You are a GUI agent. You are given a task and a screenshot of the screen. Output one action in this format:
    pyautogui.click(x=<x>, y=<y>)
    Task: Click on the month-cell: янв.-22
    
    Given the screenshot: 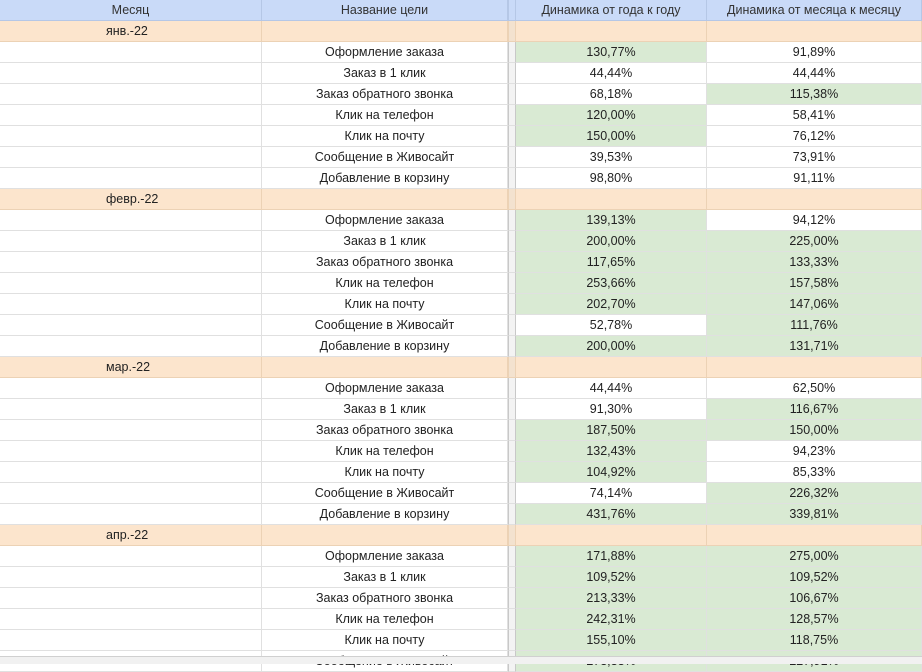 What is the action you would take?
    pyautogui.click(x=131, y=31)
    